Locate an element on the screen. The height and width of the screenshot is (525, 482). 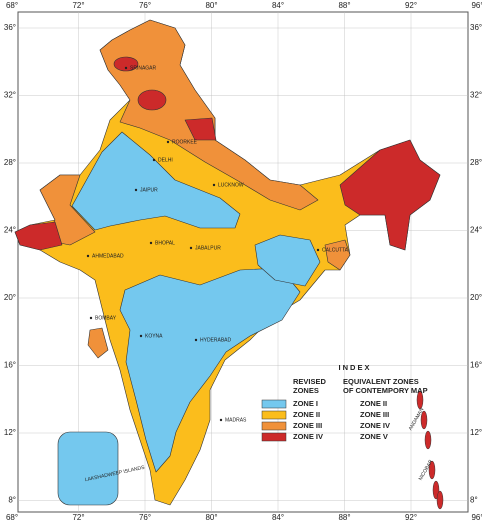
index-header: REVISED is located at coordinates (310, 381).